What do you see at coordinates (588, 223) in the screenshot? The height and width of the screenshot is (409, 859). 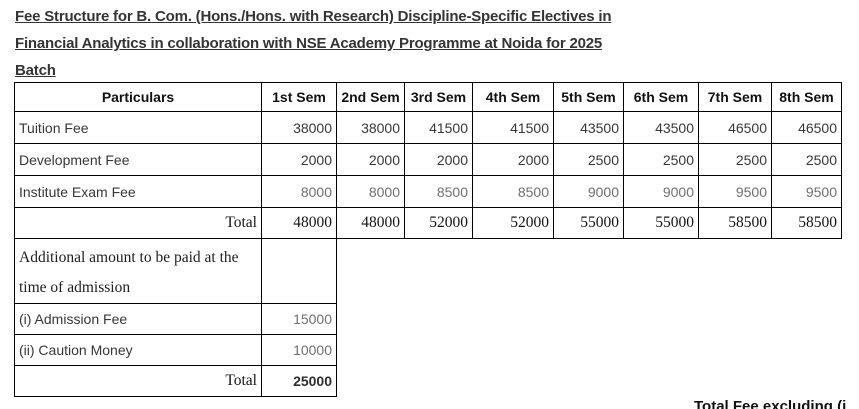 I see `cell-total-sem5: 55000` at bounding box center [588, 223].